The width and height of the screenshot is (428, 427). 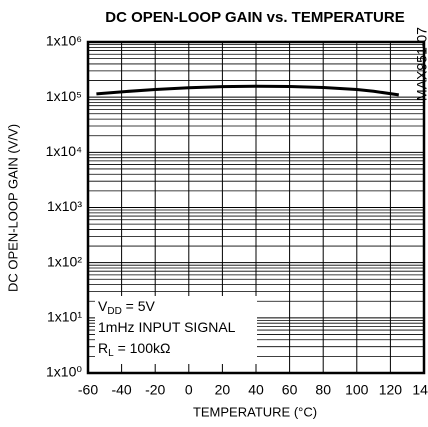 I want to click on side-note: MAX951-07, so click(x=421, y=64).